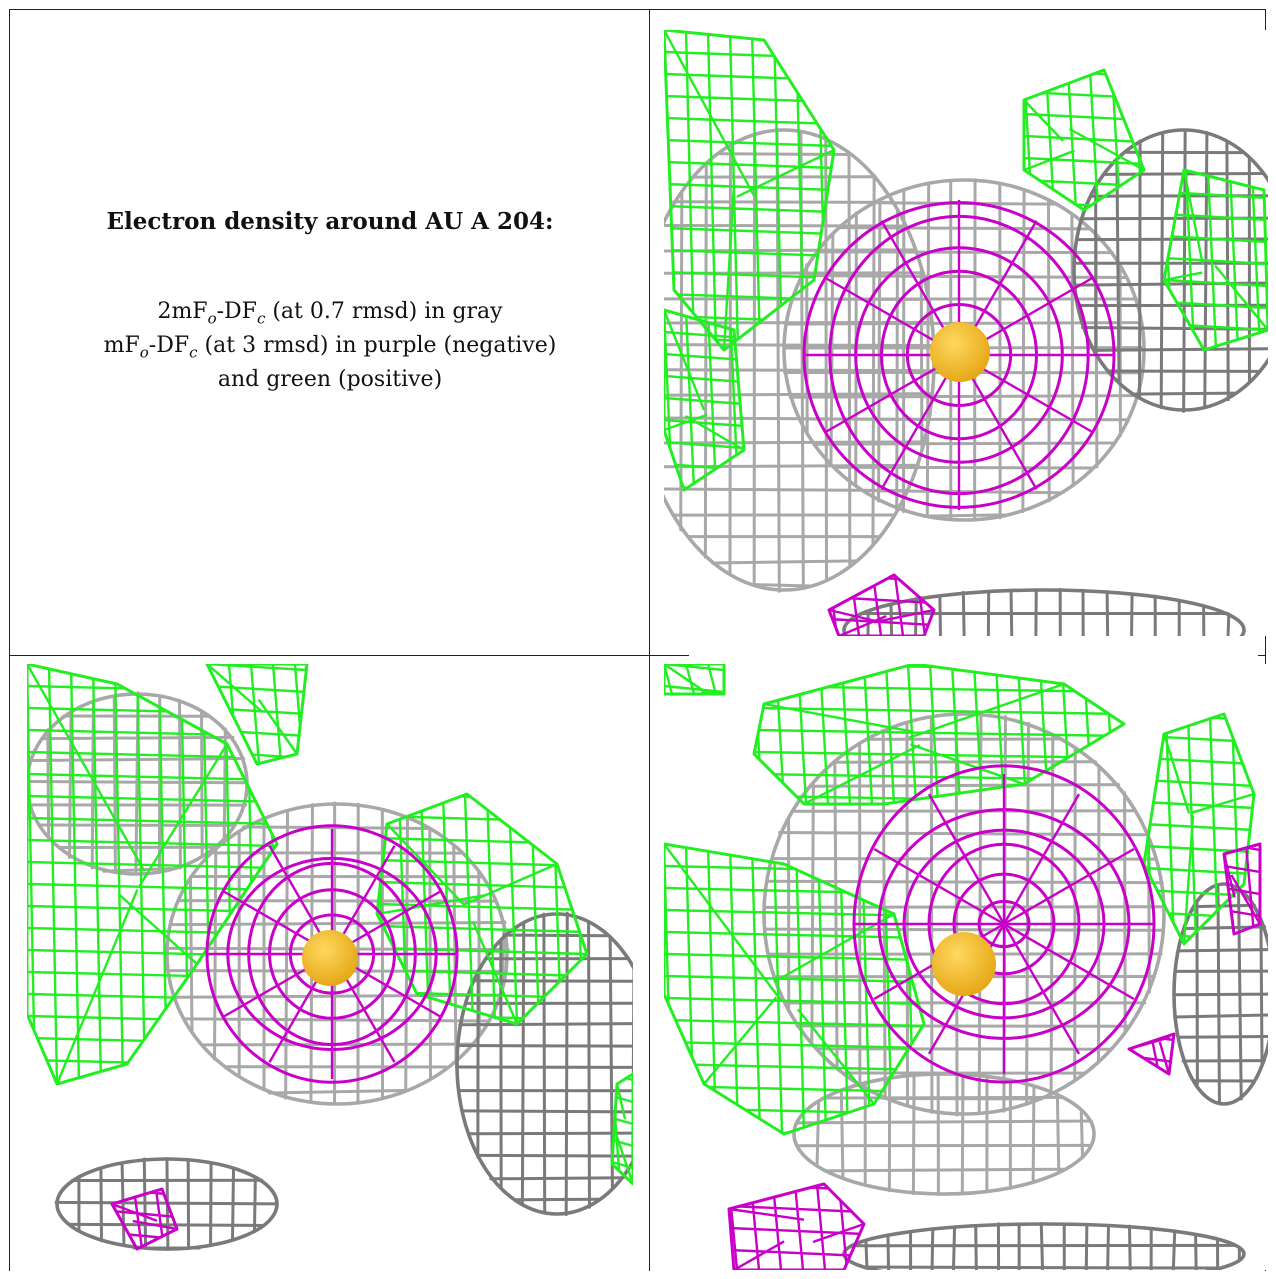 This screenshot has width=1276, height=1279. What do you see at coordinates (349, 655) in the screenshot?
I see `row-divider` at bounding box center [349, 655].